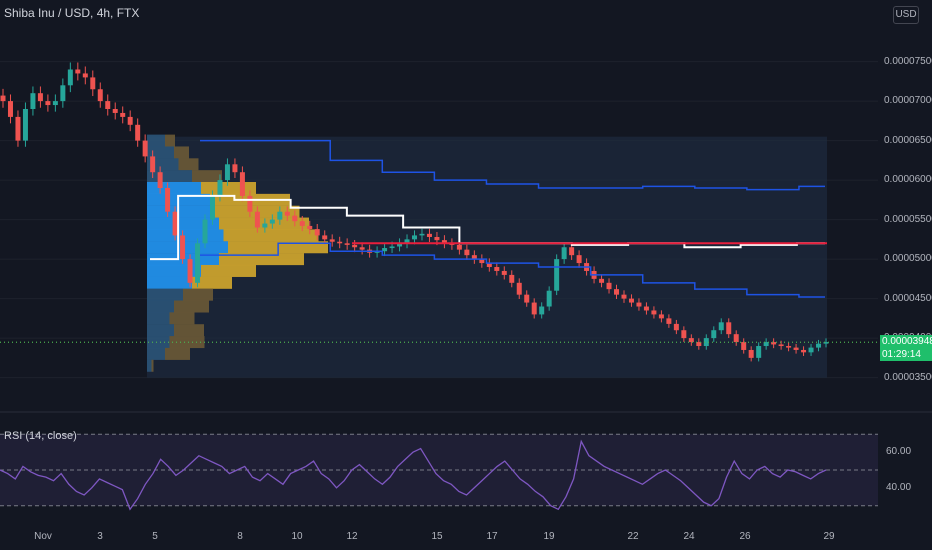  What do you see at coordinates (899, 452) in the screenshot?
I see `rsi-tick-label: 60.00` at bounding box center [899, 452].